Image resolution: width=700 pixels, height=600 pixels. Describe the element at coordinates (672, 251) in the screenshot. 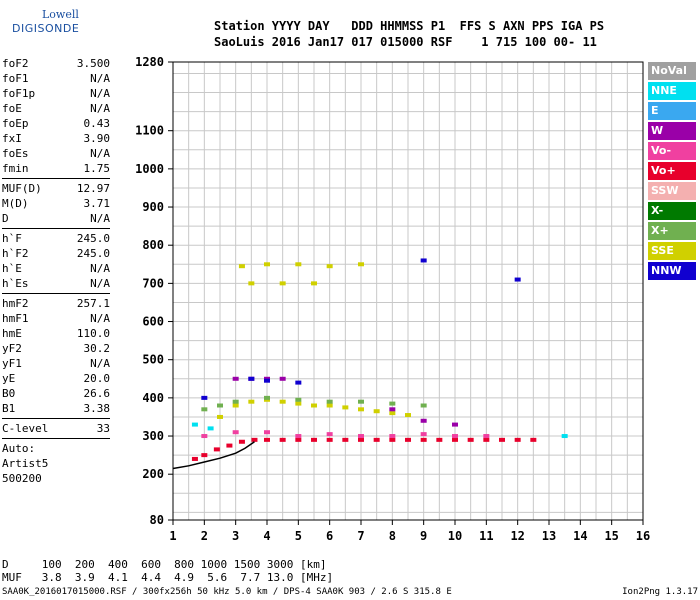

I see `legend-item: SSE` at that location.